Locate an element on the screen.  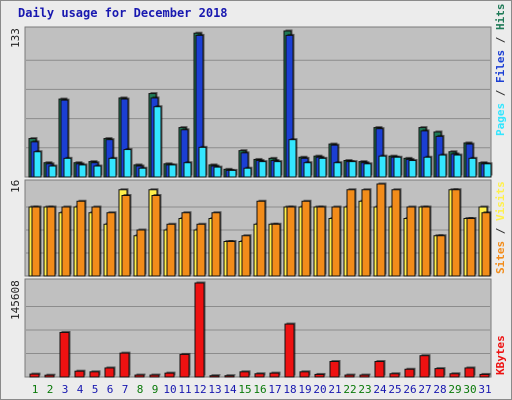
bar-kbytes-day-2-shadow is located at coordinates (51, 374).